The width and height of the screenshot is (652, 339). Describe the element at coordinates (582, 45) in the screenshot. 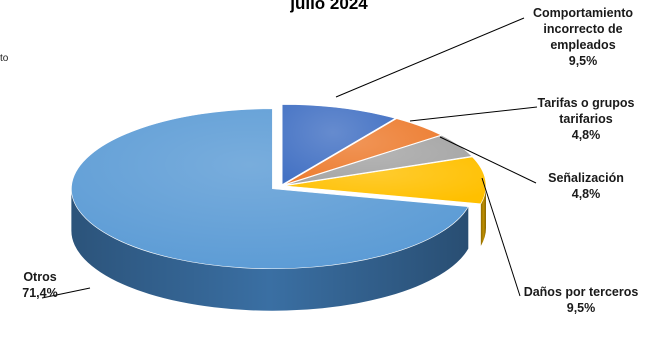

I see `slice-category-label: empleados` at that location.